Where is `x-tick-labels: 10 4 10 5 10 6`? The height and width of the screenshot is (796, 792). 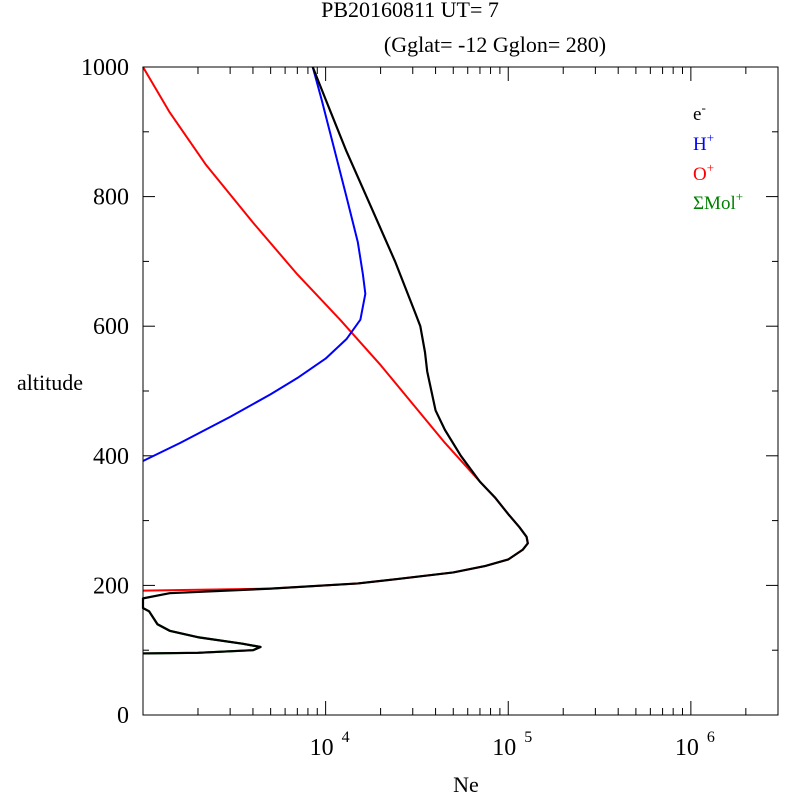 x-tick-labels: 10 4 10 5 10 6 is located at coordinates (512, 745).